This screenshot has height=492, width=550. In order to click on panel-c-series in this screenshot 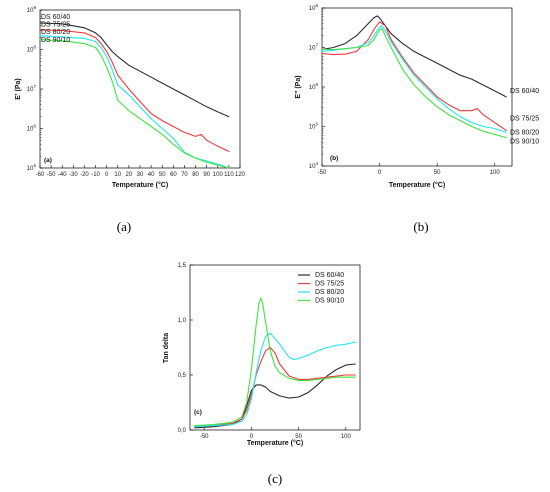, I will do `click(275, 363)`.